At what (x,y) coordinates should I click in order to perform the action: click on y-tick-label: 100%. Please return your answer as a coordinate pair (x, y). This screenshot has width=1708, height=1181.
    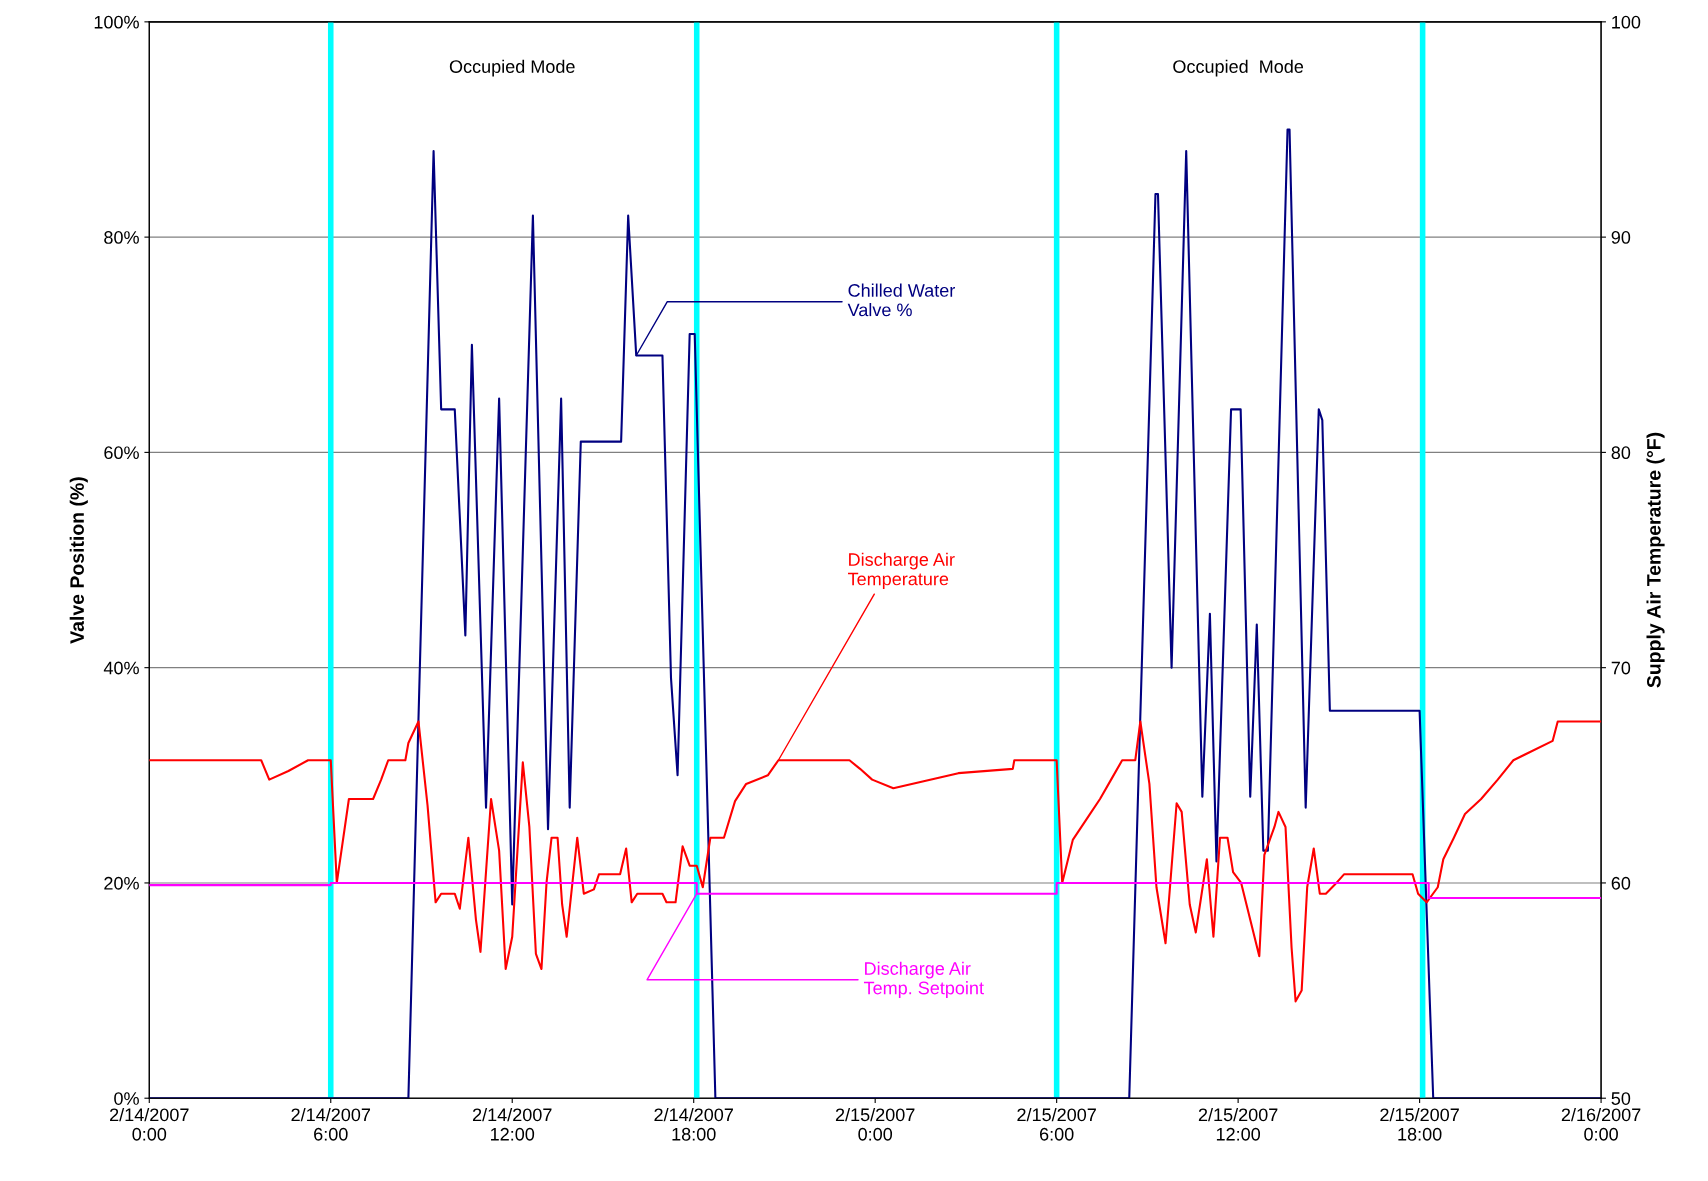
    Looking at the image, I should click on (116, 22).